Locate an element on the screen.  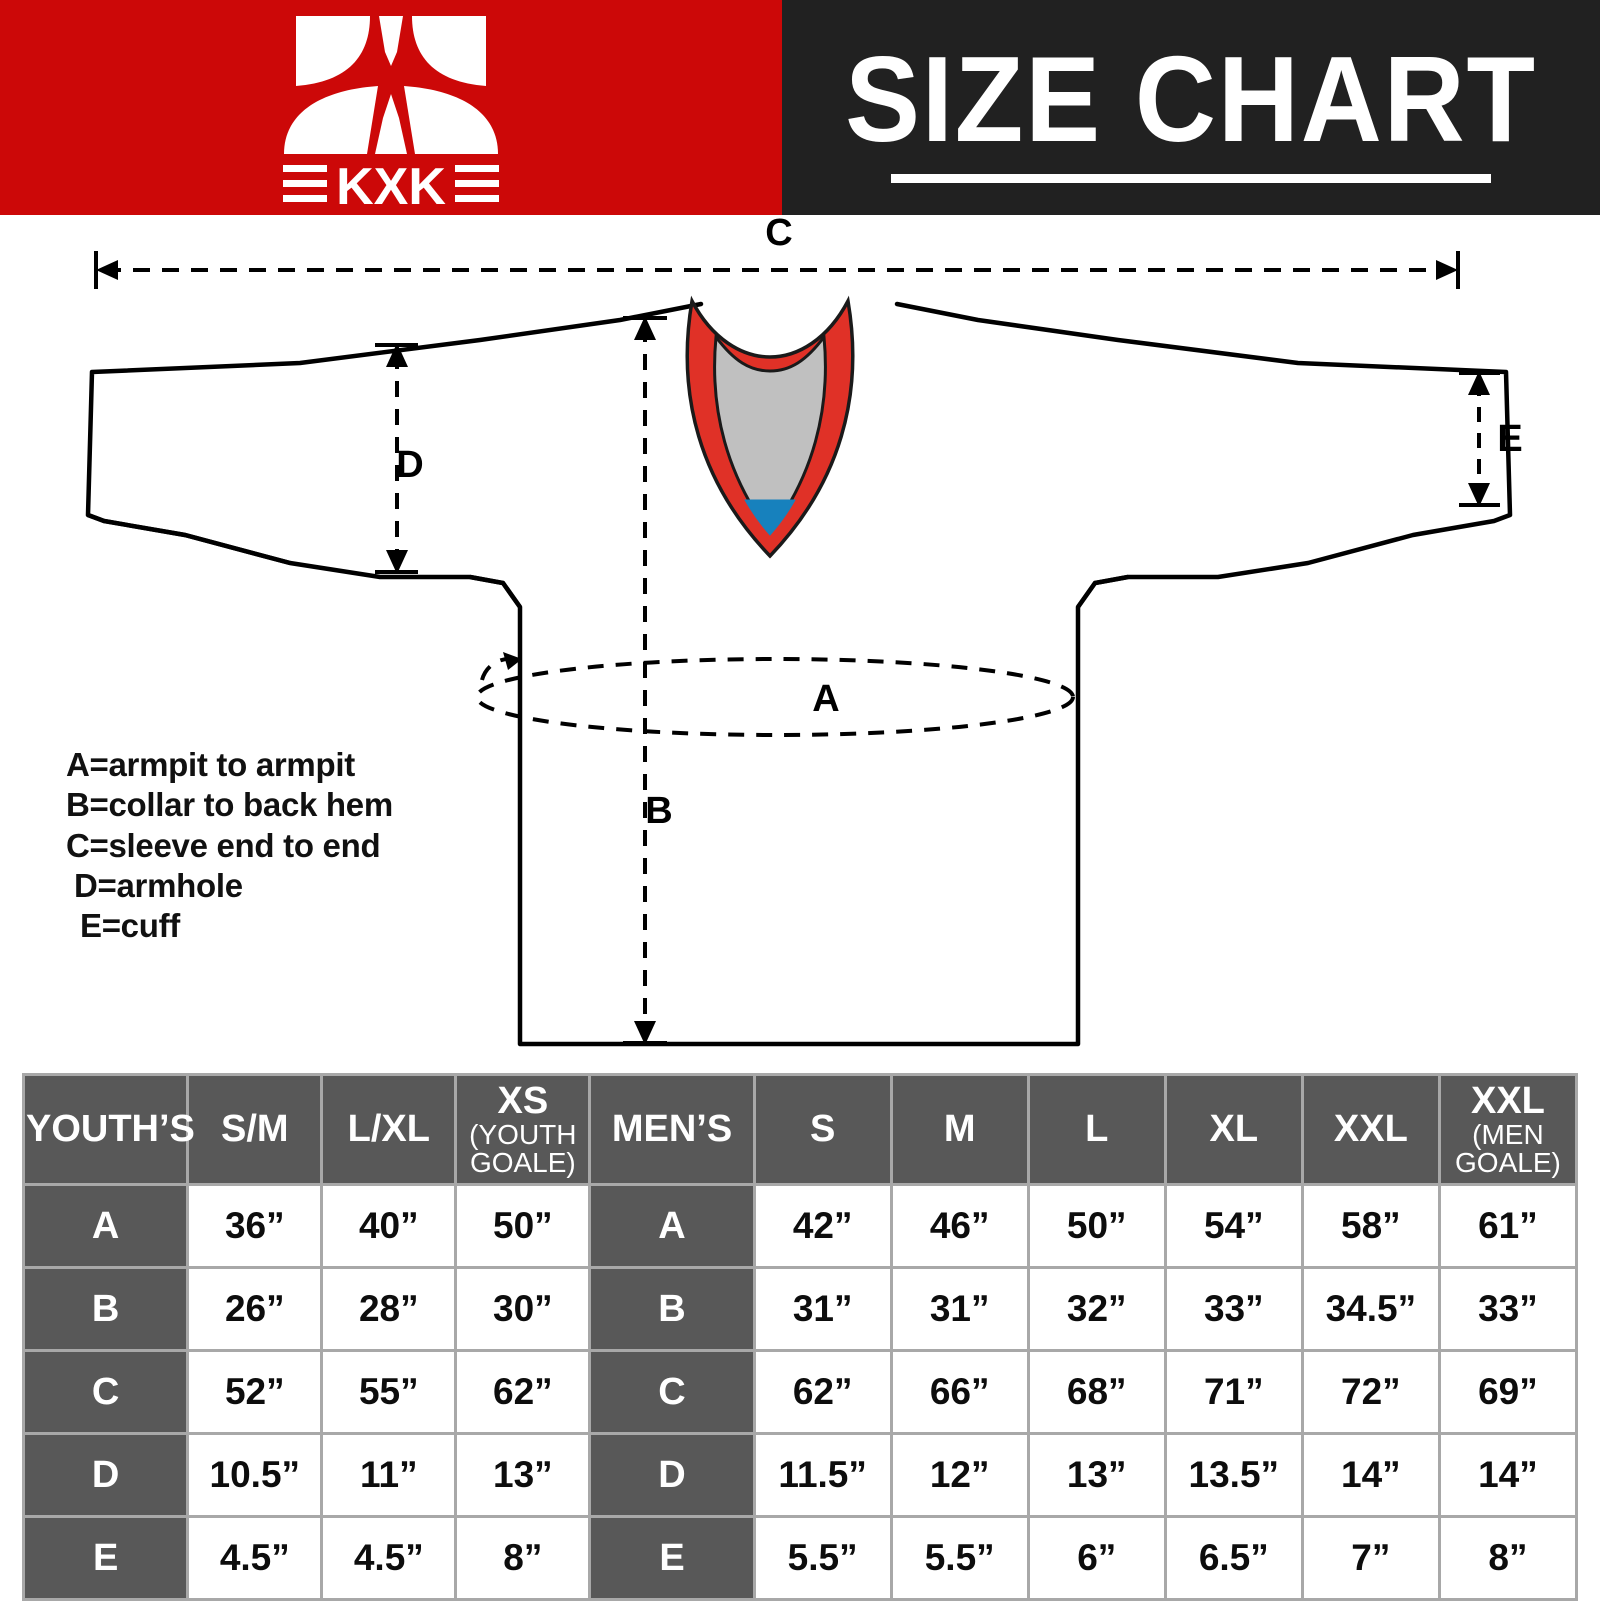
cell-mens-e-m: 5.5” is located at coordinates (959, 1558).